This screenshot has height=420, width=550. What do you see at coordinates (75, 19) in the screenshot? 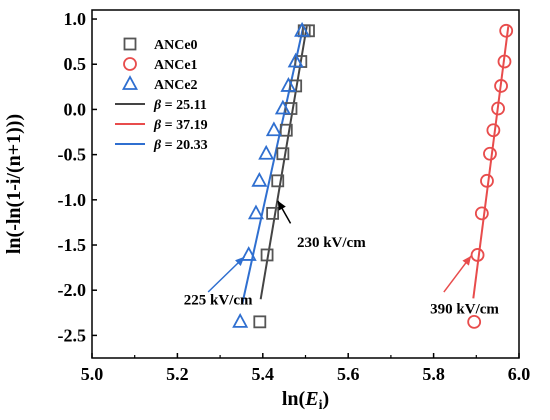
I see `y-tick-label: 1.0` at bounding box center [75, 19].